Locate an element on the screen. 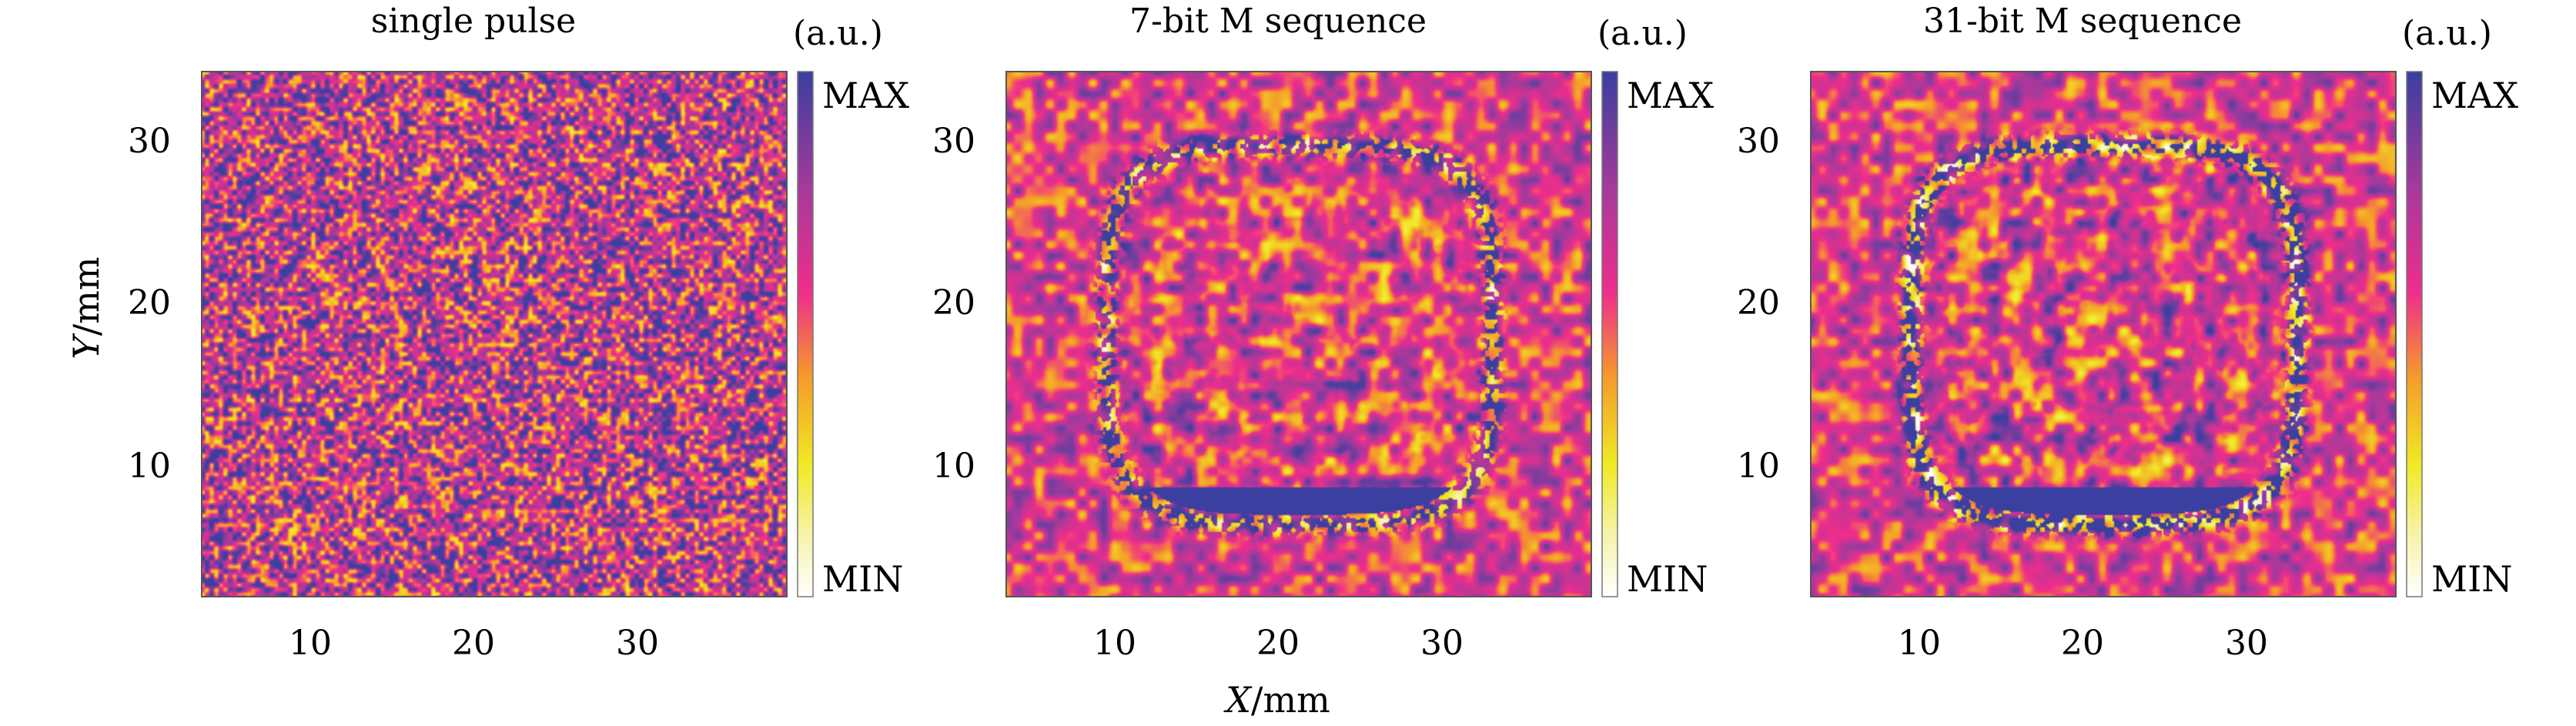  panel-title: single pulse is located at coordinates (474, 21).